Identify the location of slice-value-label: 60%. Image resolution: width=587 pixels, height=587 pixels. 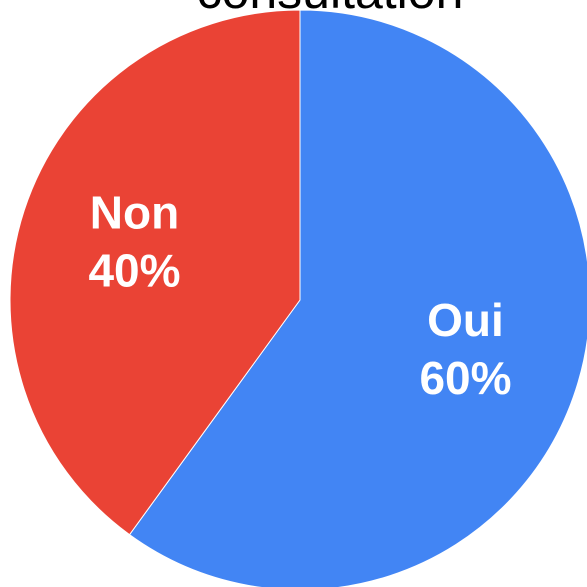
(465, 378).